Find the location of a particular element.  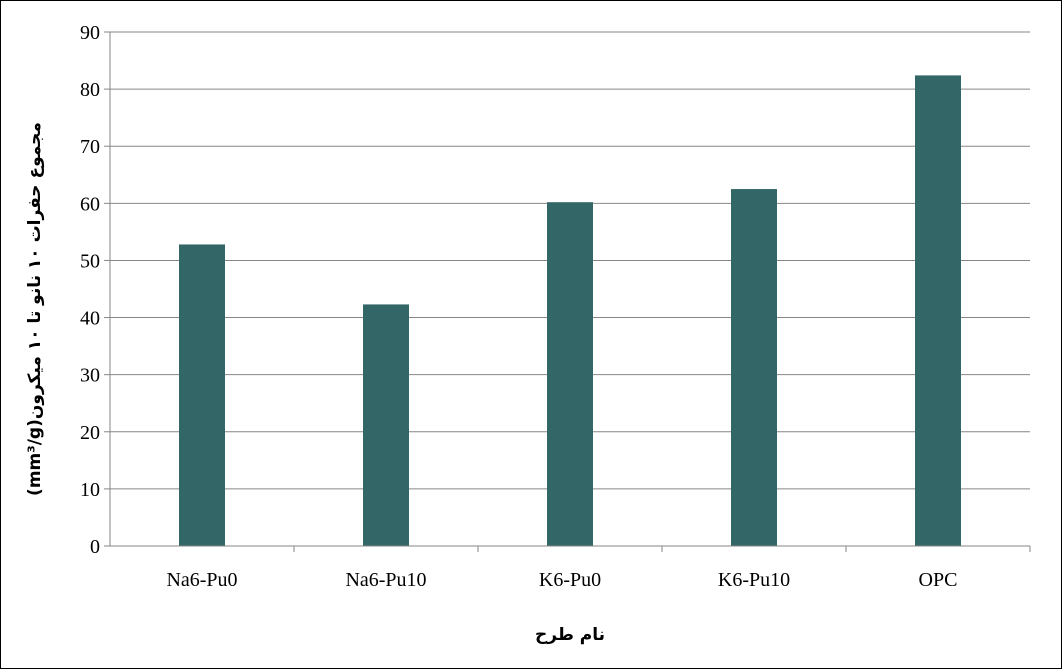

y-tick-labels: 0 10 20 30 40 50 60 70 80 90 is located at coordinates (90, 290).